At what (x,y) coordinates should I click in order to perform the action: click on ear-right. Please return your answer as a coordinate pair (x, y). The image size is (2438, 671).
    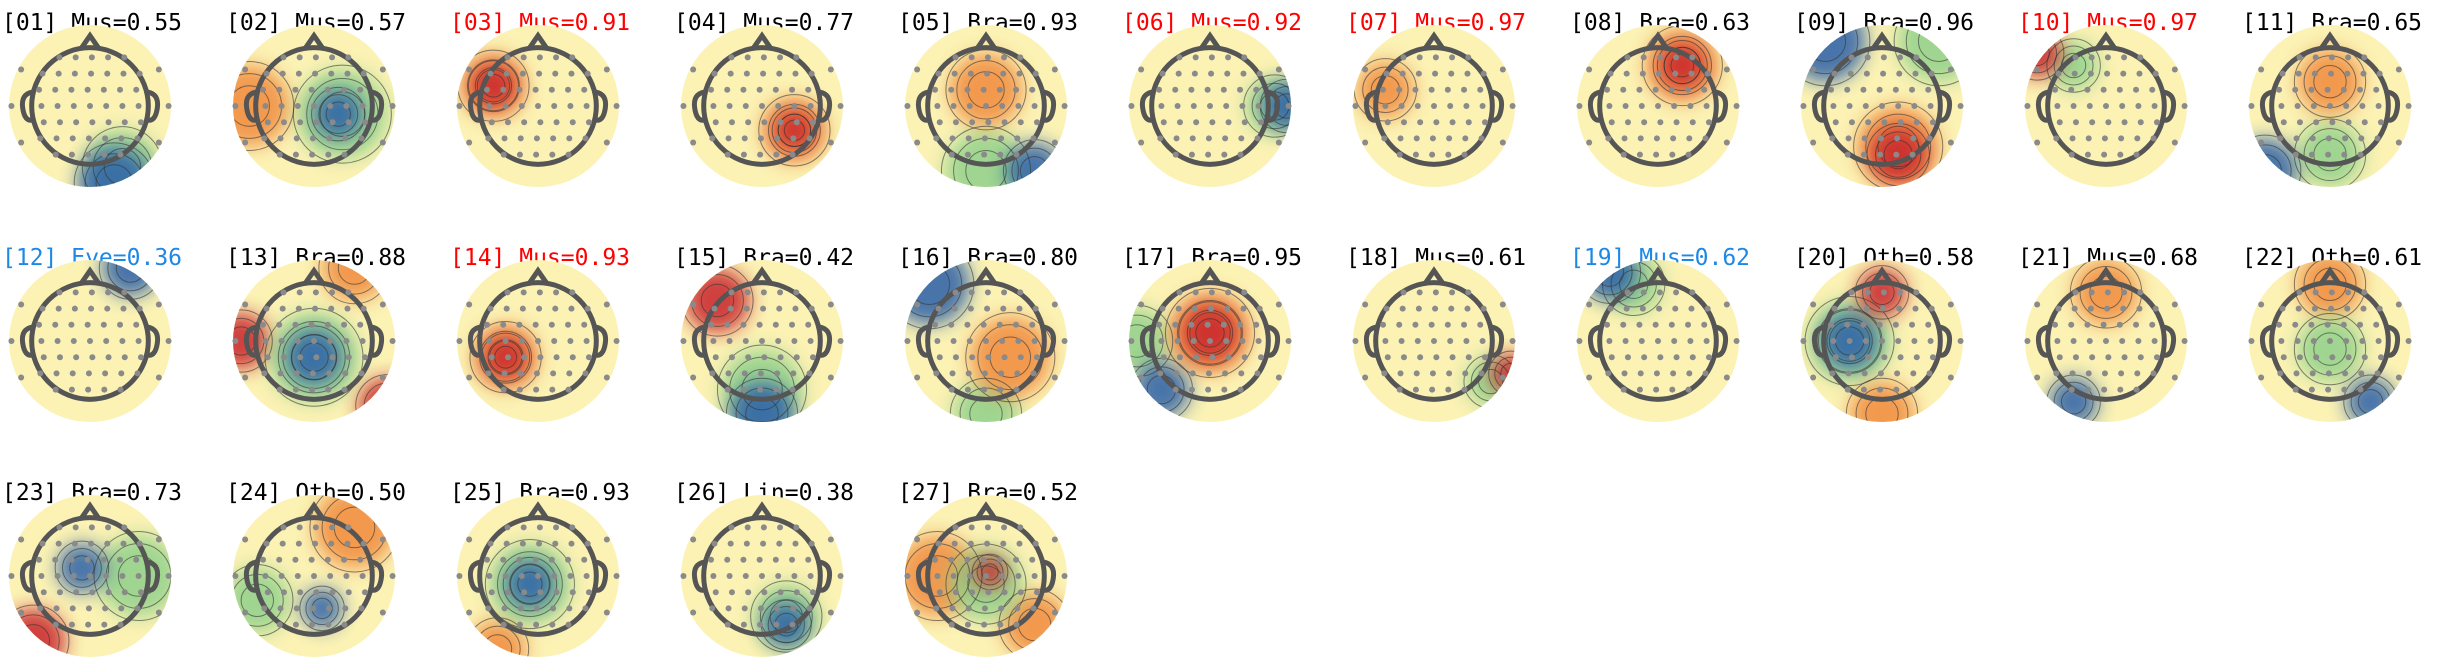
    Looking at the image, I should click on (601, 341).